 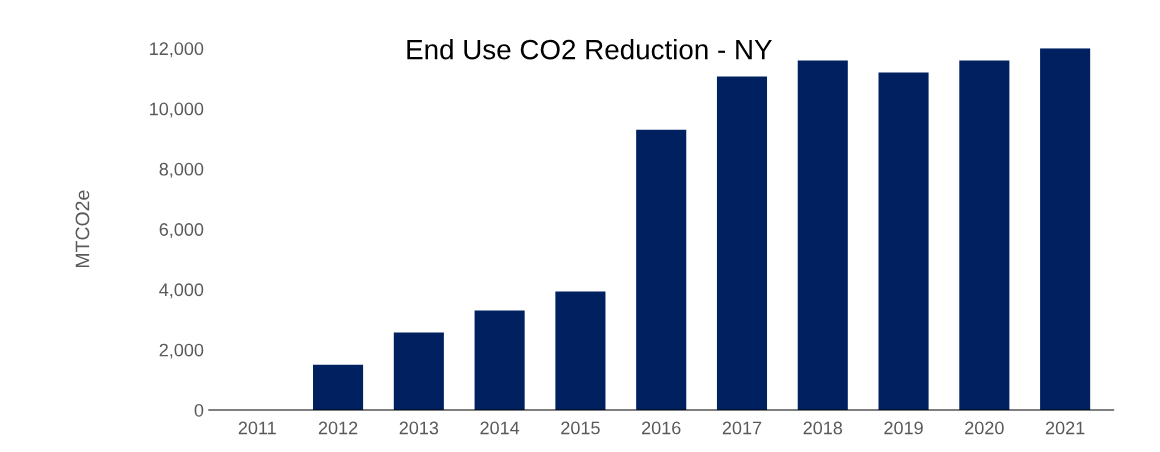 I want to click on y-tick-label: 10,000, so click(x=177, y=110).